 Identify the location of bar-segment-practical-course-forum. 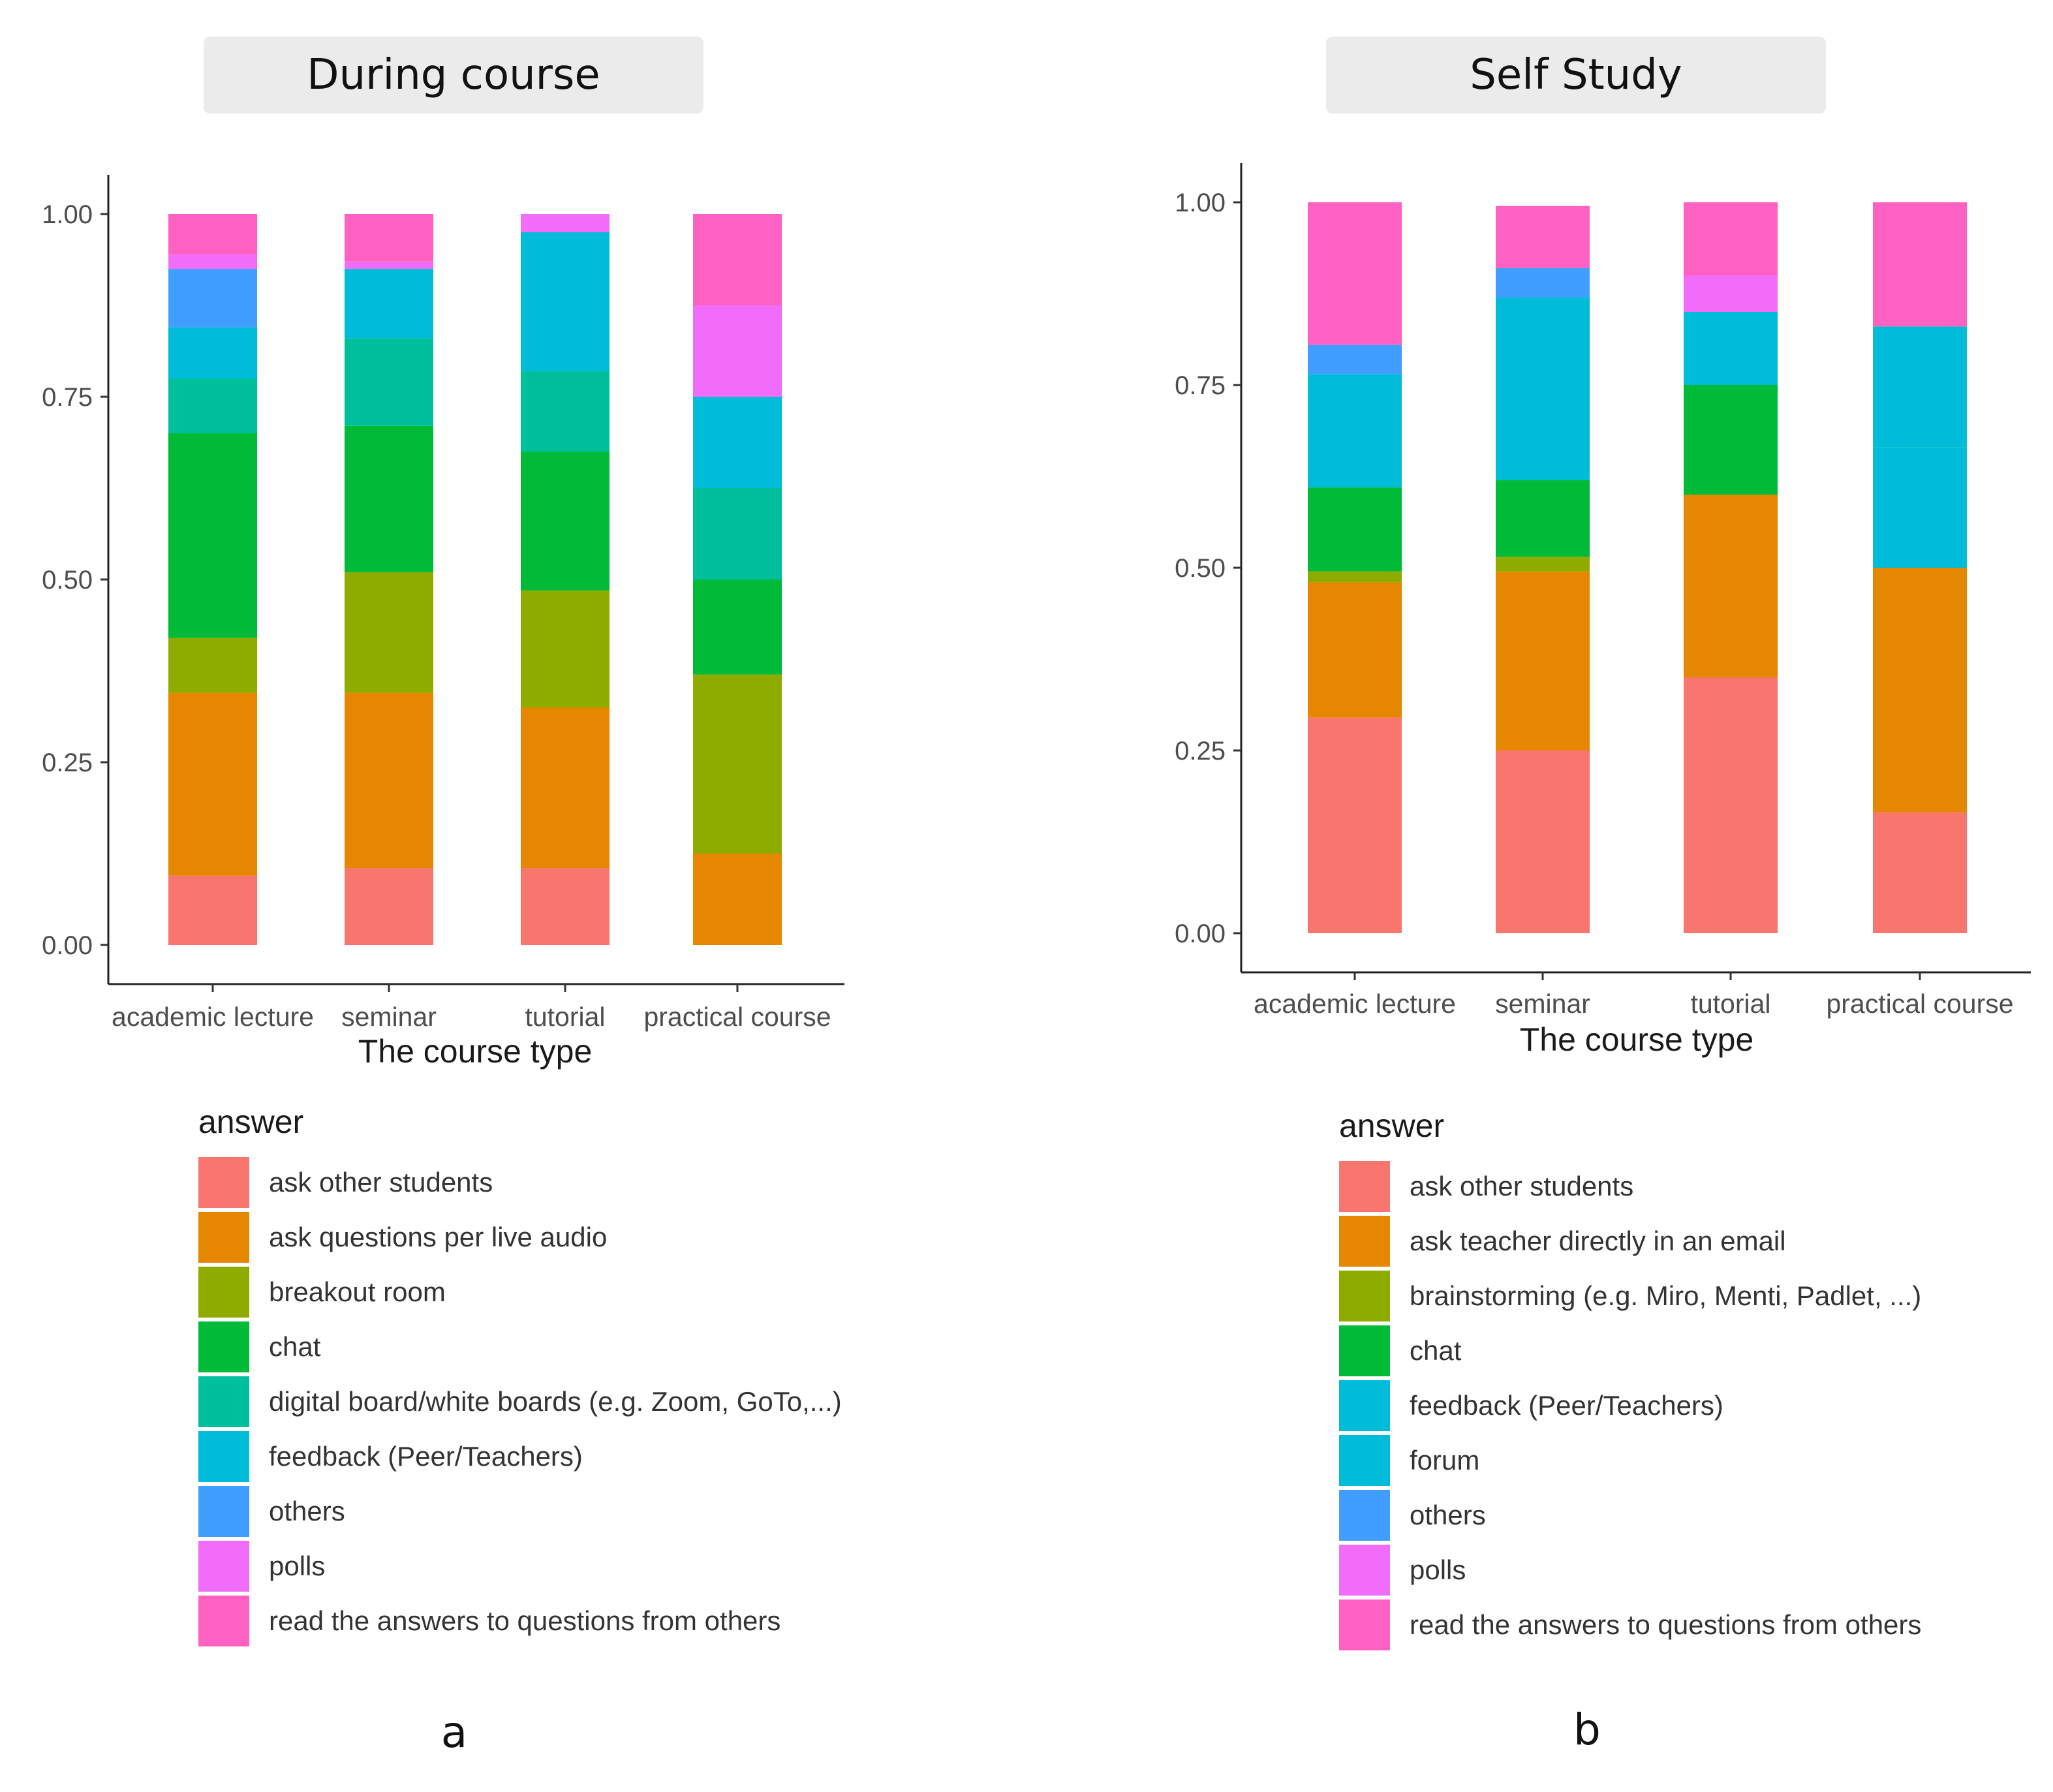
(1920, 387).